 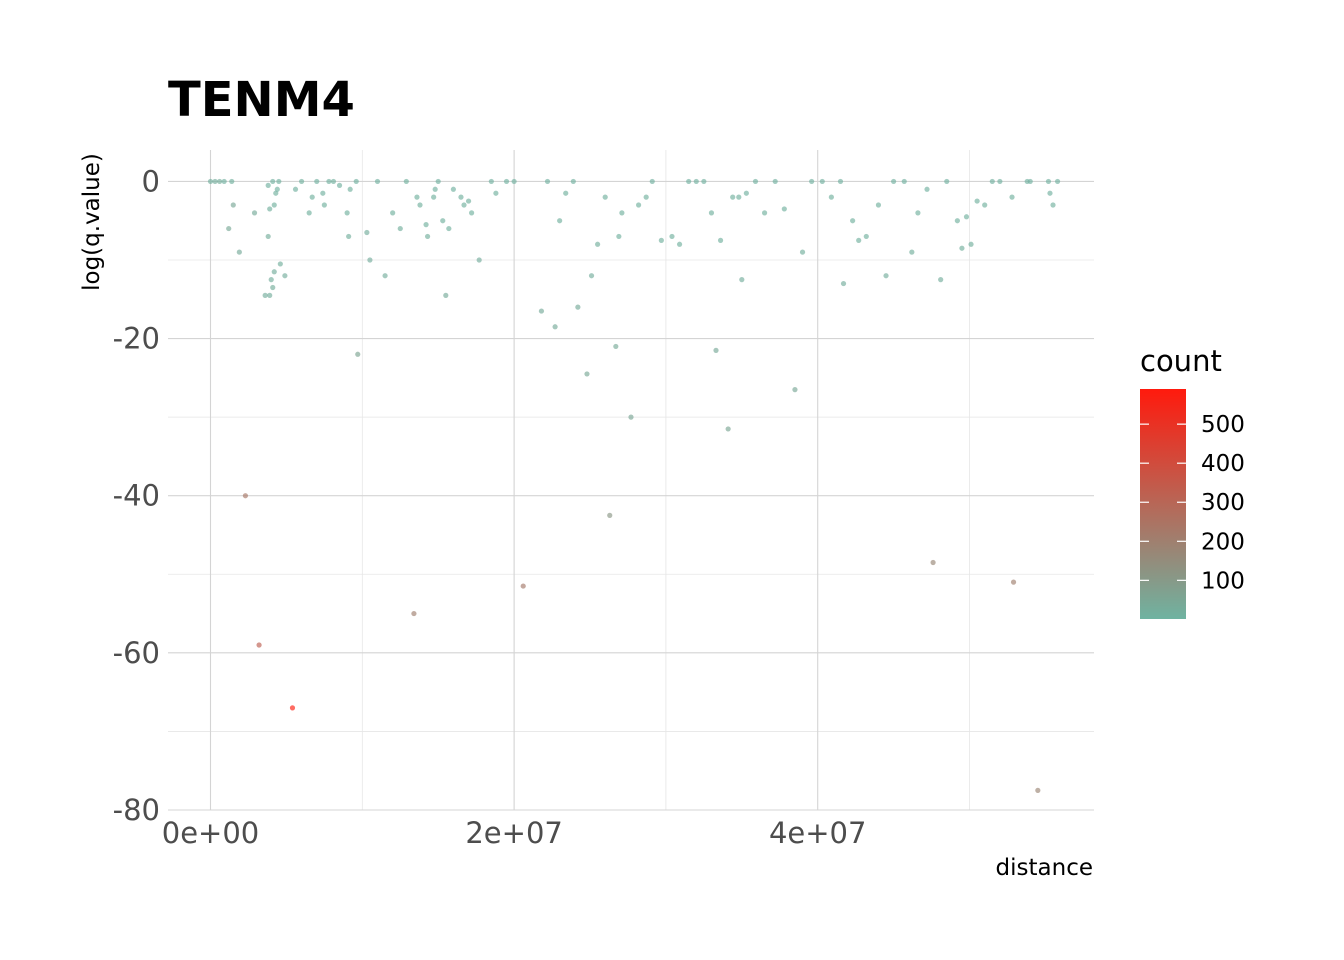 What do you see at coordinates (1223, 581) in the screenshot?
I see `legend-tick-label: 100` at bounding box center [1223, 581].